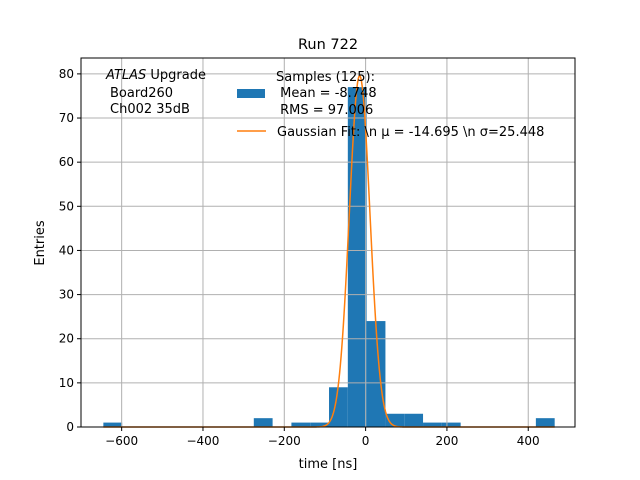 This screenshot has width=640, height=480. What do you see at coordinates (66, 295) in the screenshot?
I see `y-tick-label: 30` at bounding box center [66, 295].